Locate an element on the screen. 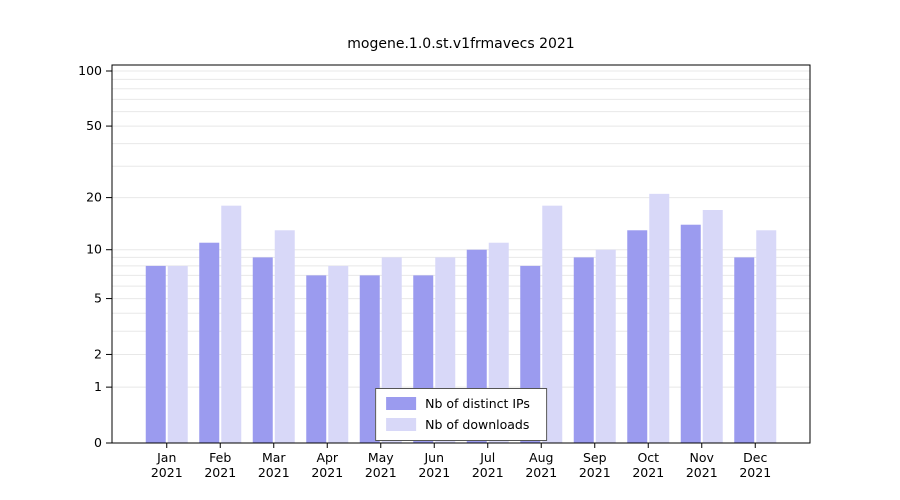 The height and width of the screenshot is (500, 900). y-tick-label: 2 is located at coordinates (98, 353).